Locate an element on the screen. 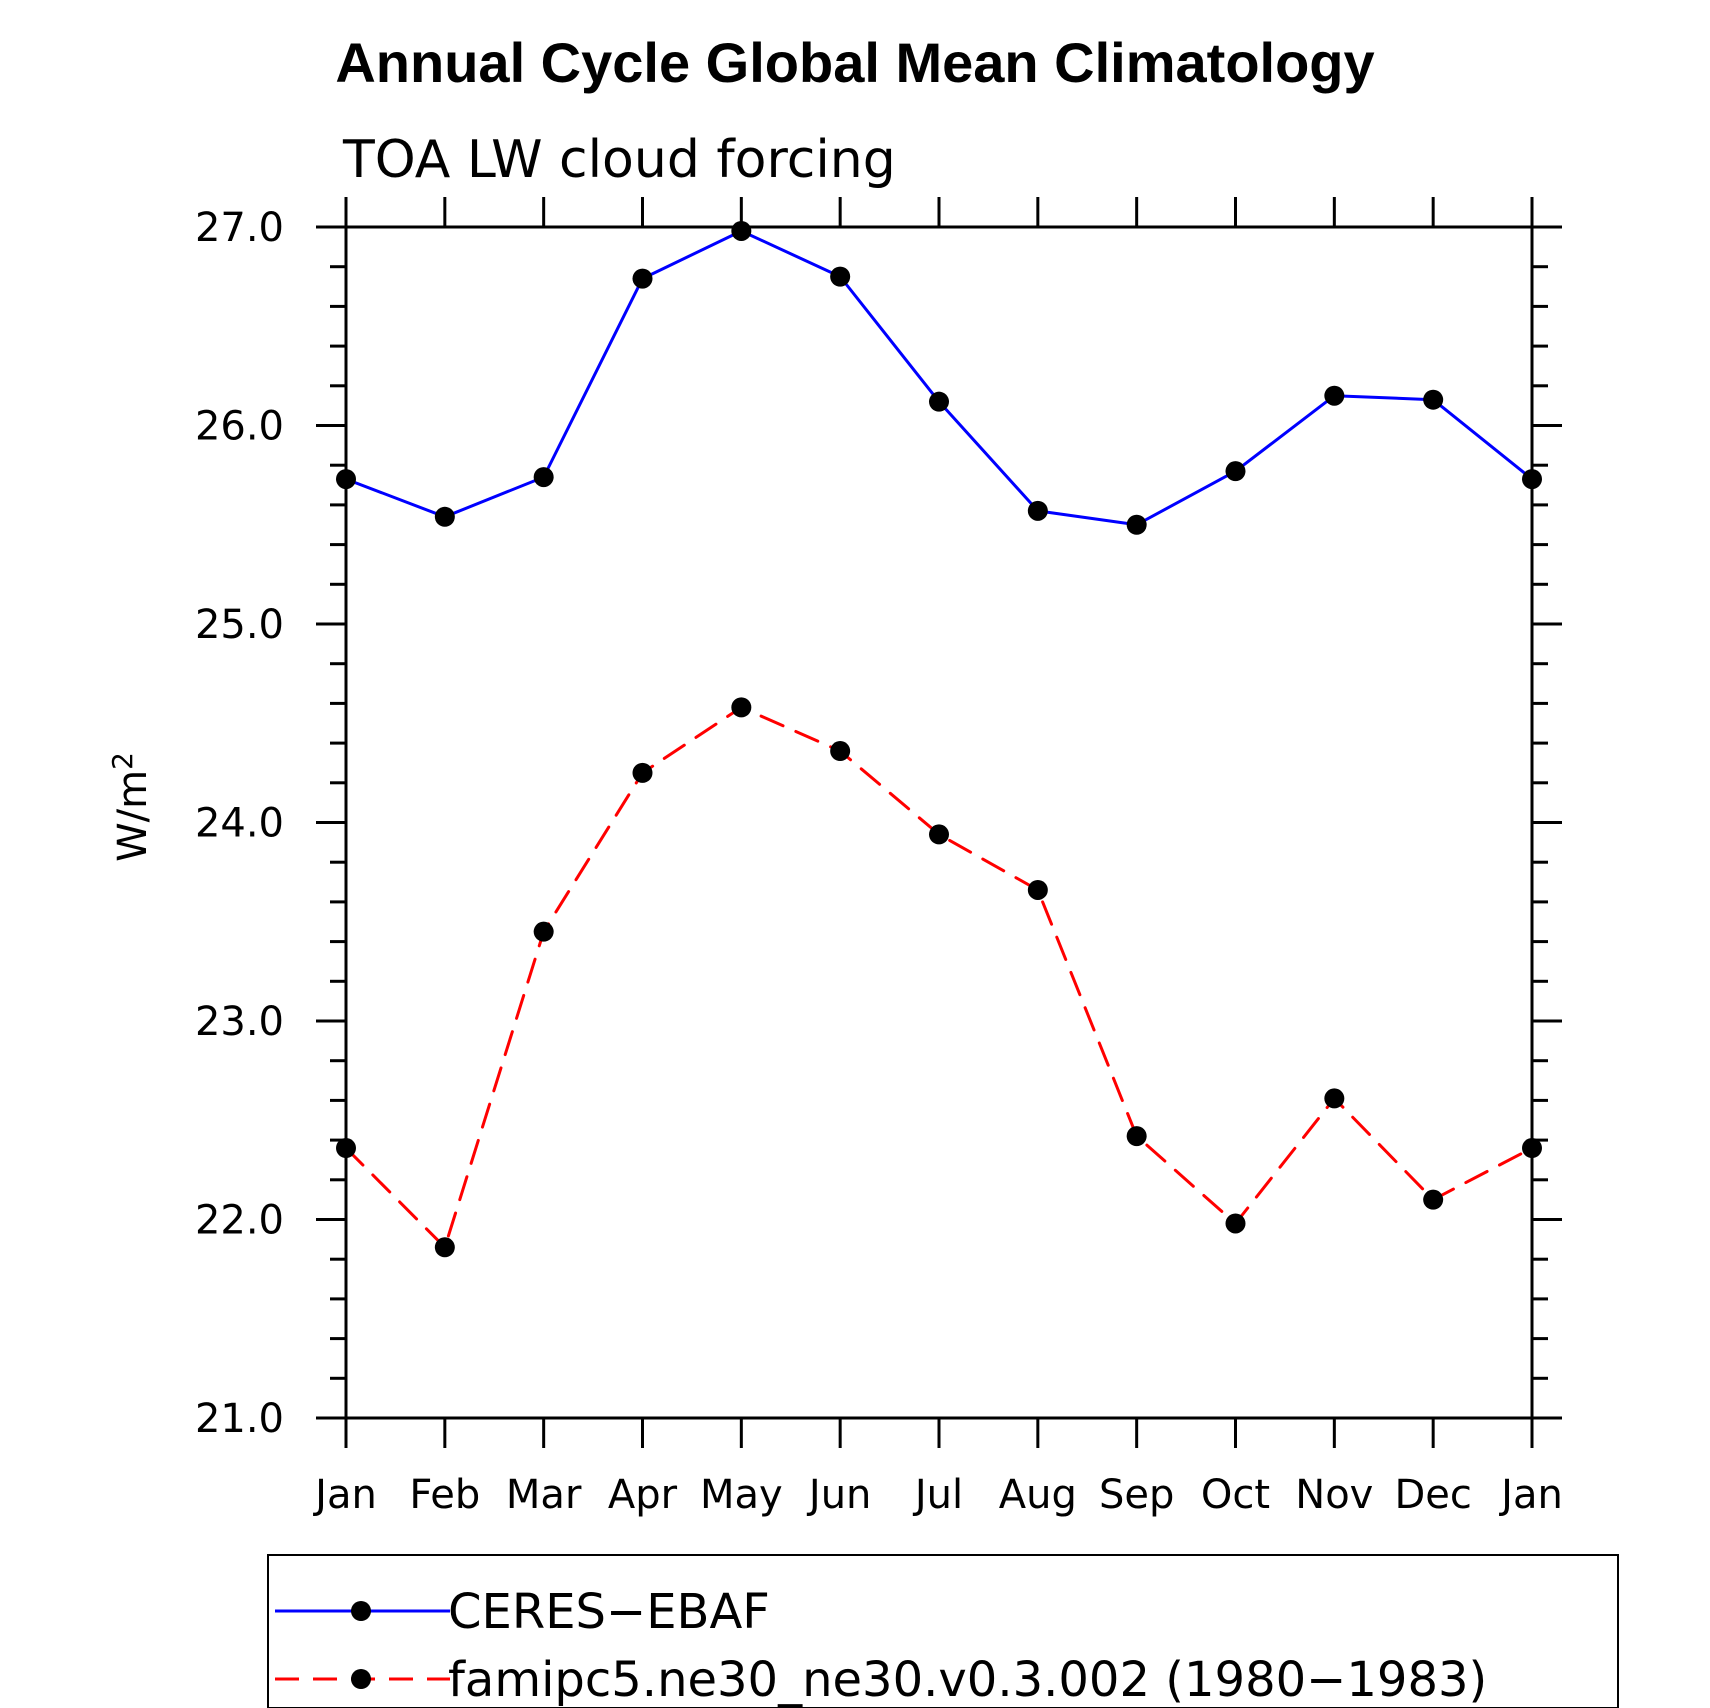 Image resolution: width=1710 pixels, height=1708 pixels. y-tick-label: 24.0 is located at coordinates (239, 824).